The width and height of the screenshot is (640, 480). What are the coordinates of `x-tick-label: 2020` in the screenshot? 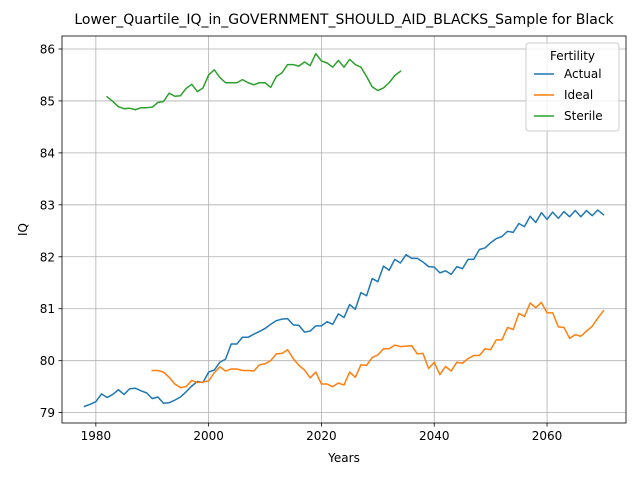 It's located at (321, 436).